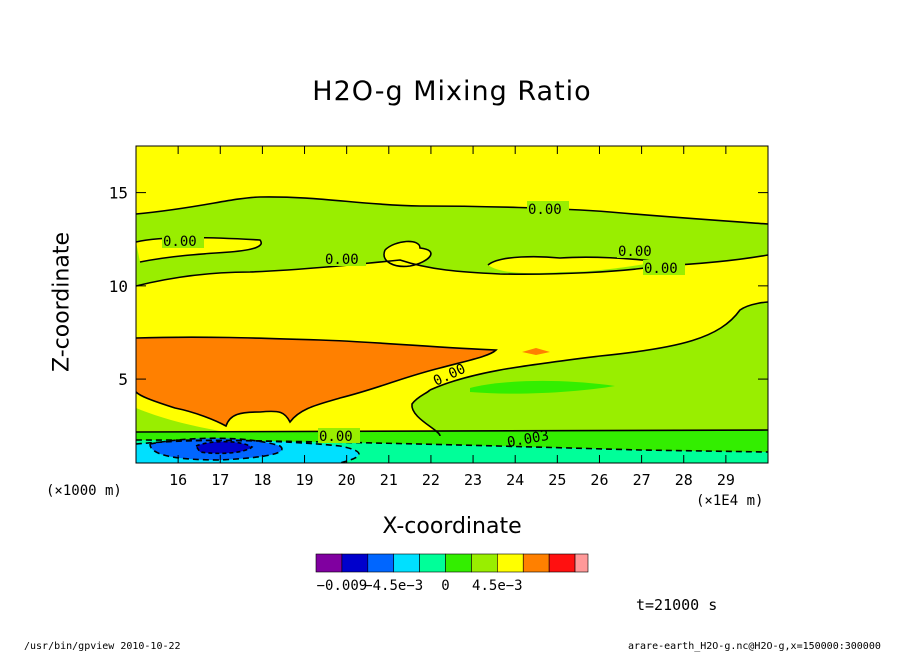 The image size is (904, 654). What do you see at coordinates (726, 480) in the screenshot?
I see `x-tick-label: 29` at bounding box center [726, 480].